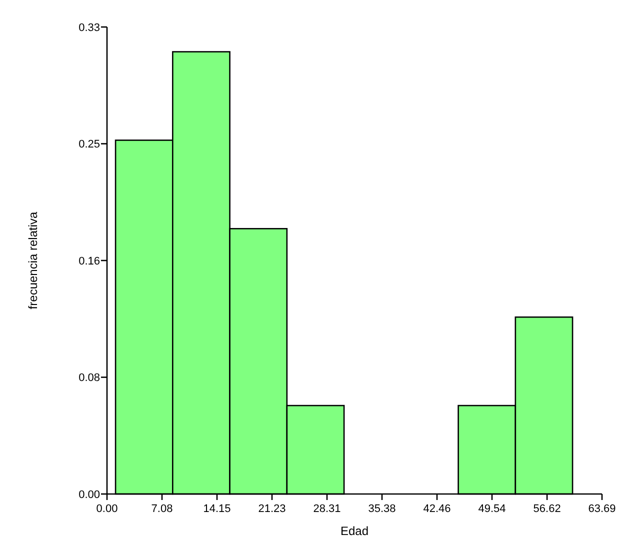 This screenshot has width=641, height=548. I want to click on x-tick-label: 56.62, so click(547, 509).